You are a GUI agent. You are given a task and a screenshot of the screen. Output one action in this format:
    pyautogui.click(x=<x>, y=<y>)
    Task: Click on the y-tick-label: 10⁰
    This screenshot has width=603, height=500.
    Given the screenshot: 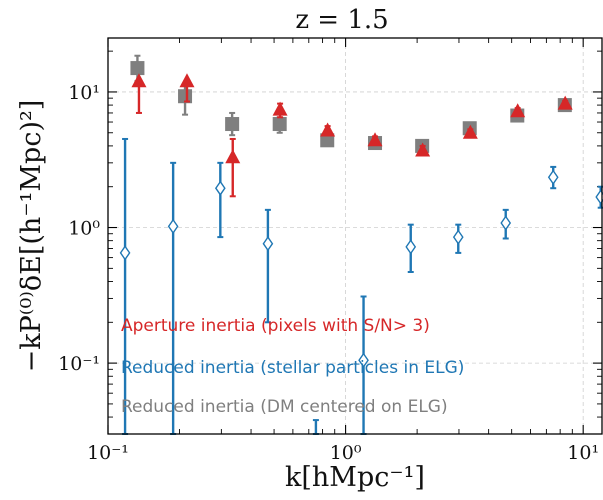 What is the action you would take?
    pyautogui.click(x=84, y=229)
    